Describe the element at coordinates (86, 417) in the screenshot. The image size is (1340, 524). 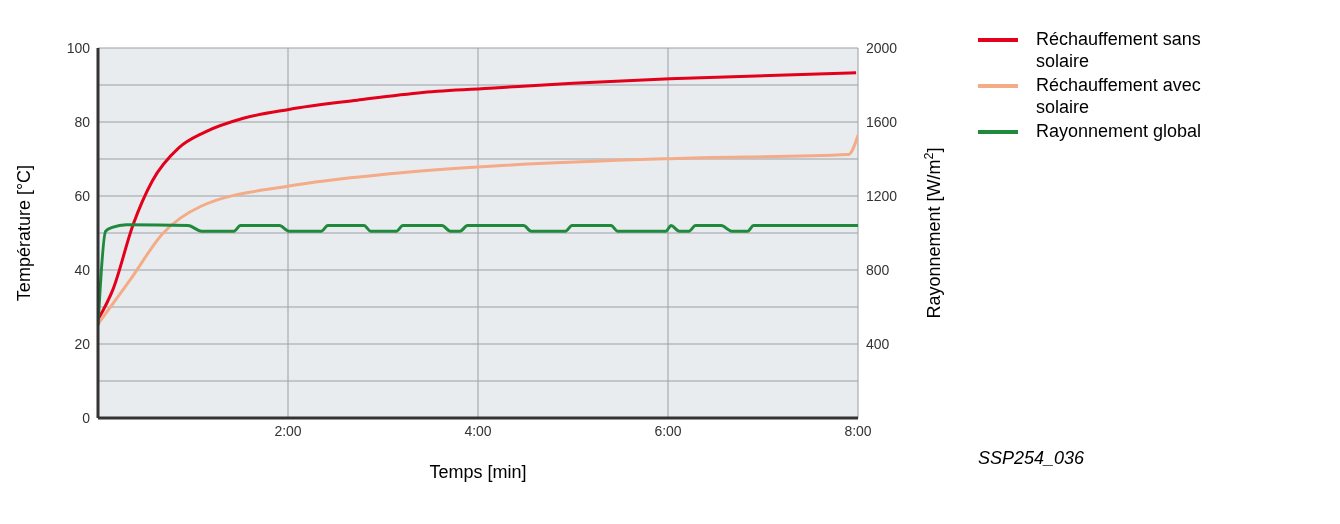
I see `y-tick-label: 0` at that location.